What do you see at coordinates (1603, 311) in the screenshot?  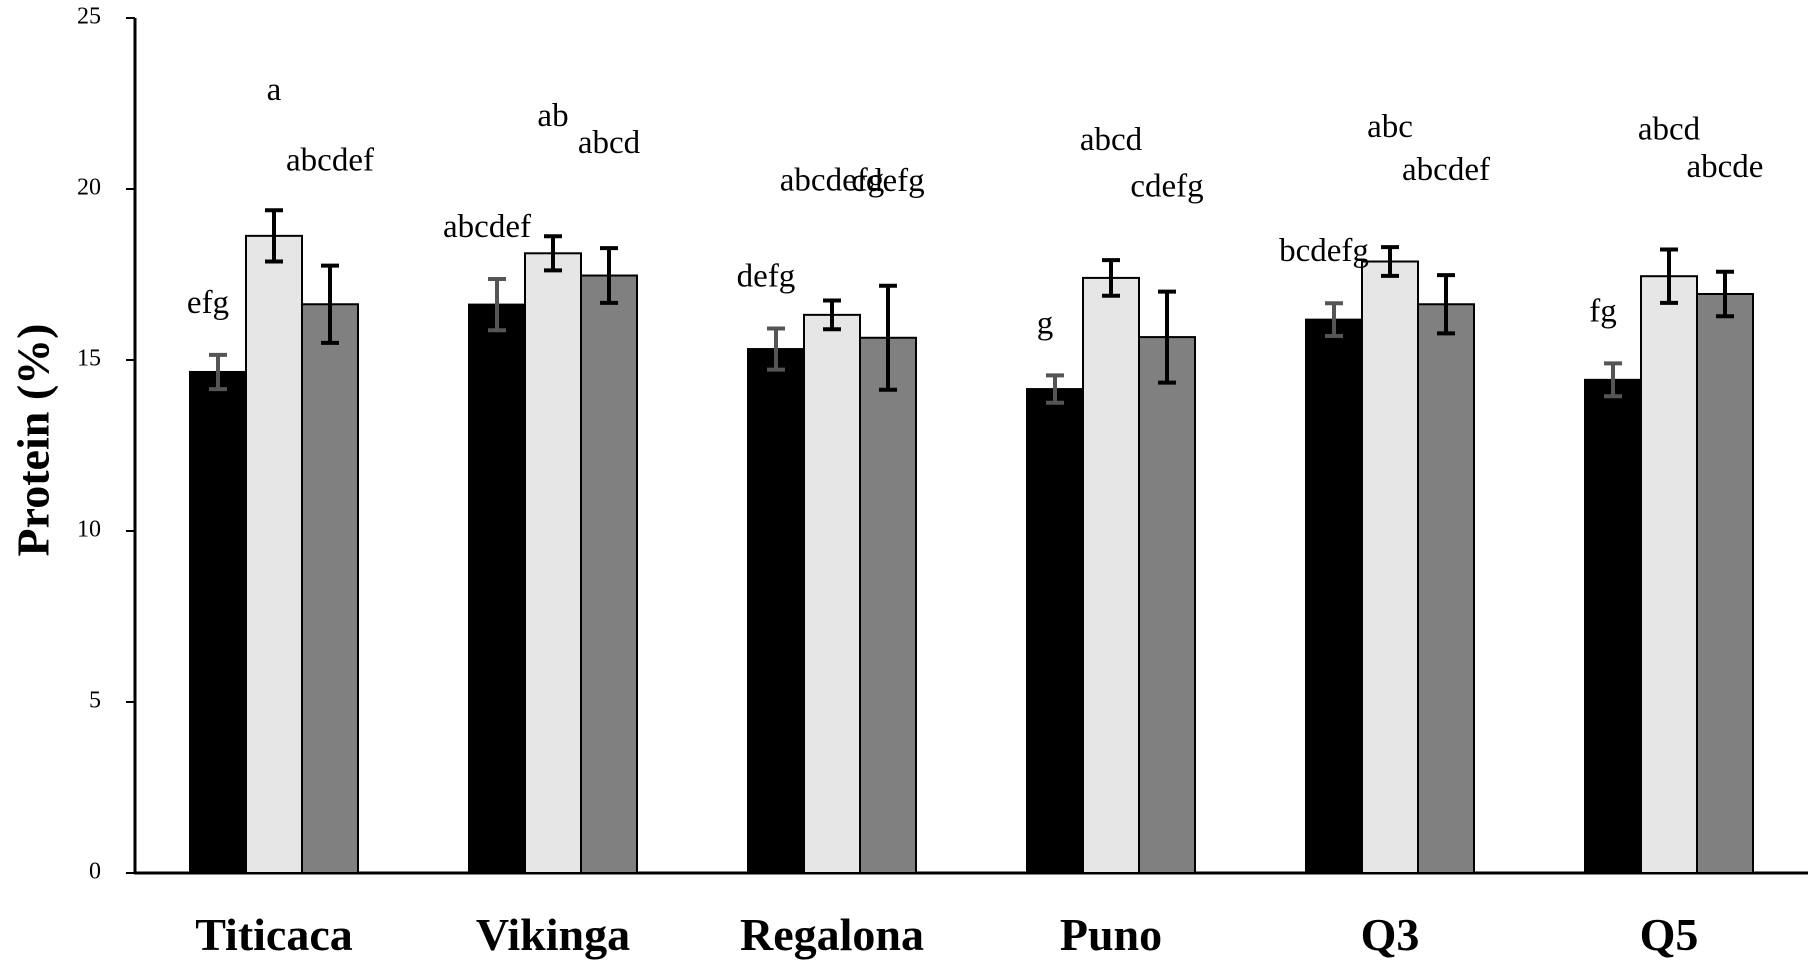 I see `significance-label: fg` at bounding box center [1603, 311].